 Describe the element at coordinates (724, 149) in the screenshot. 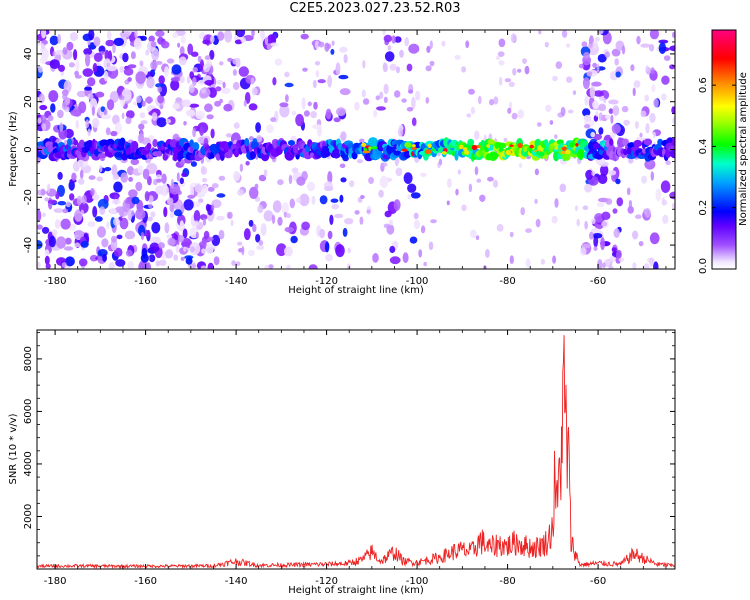

I see `colorbar-frame` at that location.